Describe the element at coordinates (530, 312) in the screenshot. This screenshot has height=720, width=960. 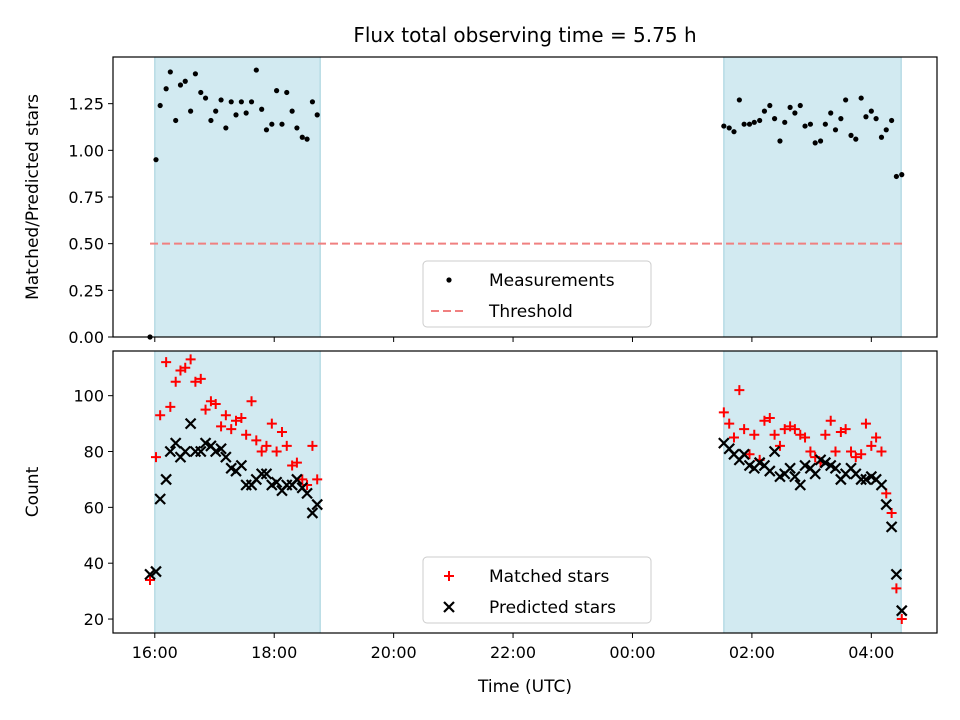
I see `legend-label: Threshold` at that location.